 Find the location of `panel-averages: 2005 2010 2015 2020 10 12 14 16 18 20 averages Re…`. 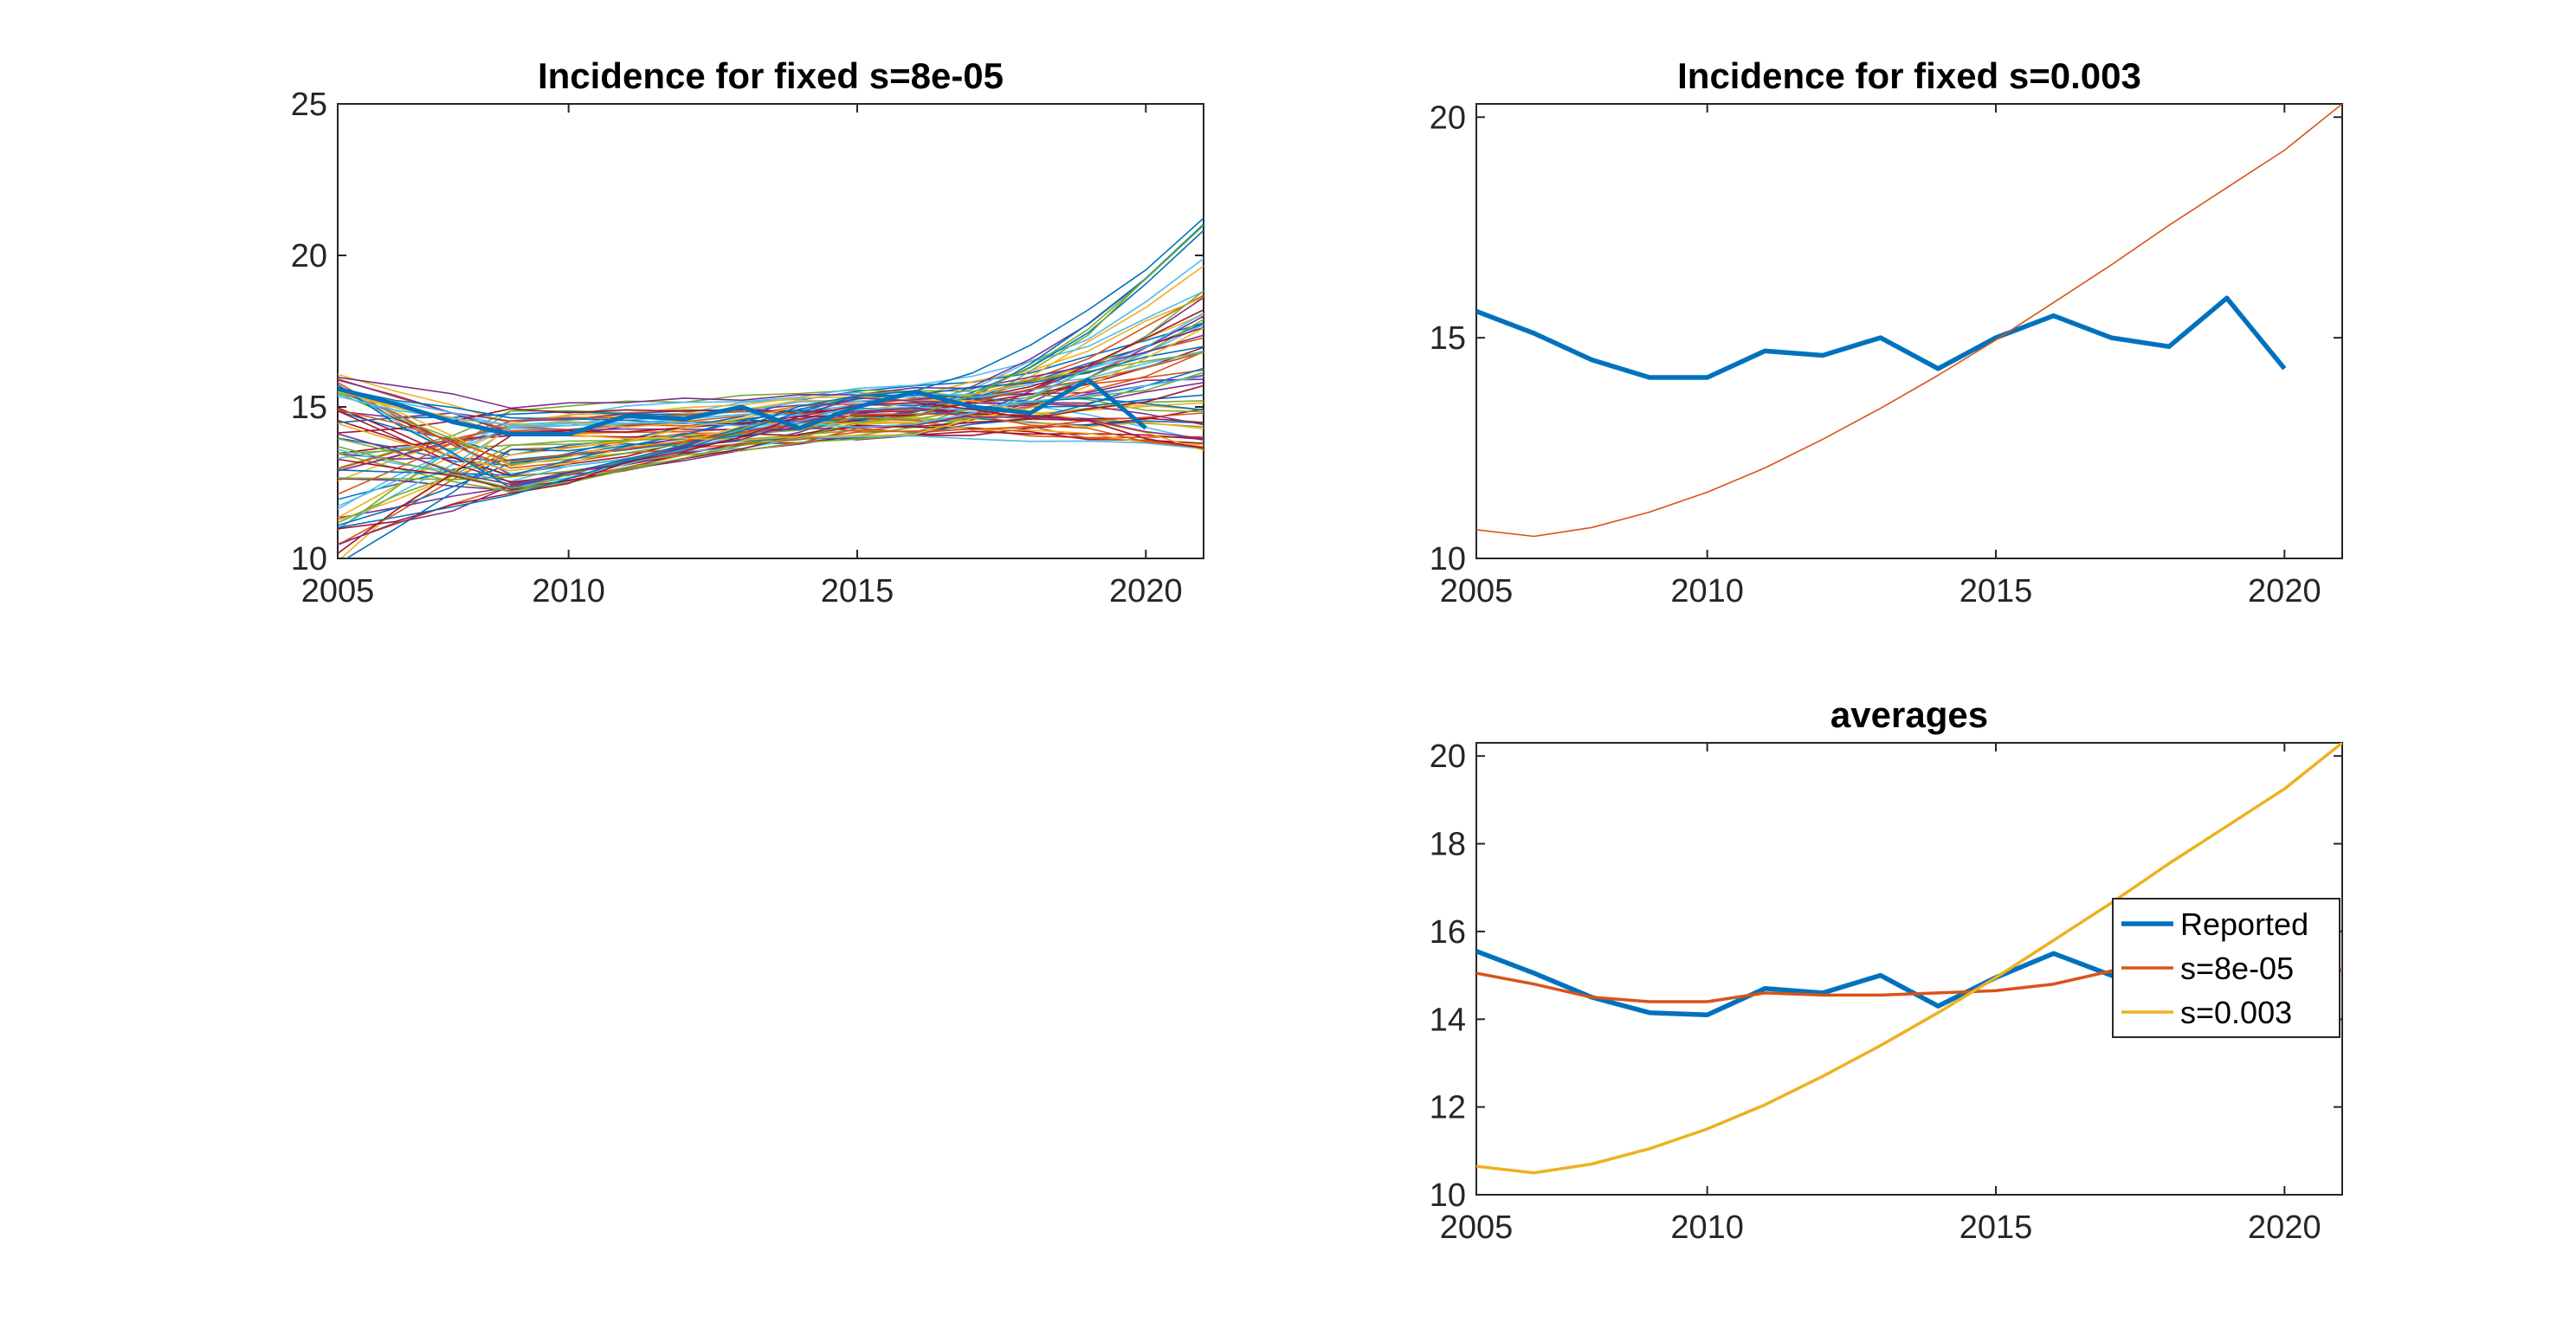

panel-averages: 2005 2010 2015 2020 10 12 14 16 18 20 averages Re… is located at coordinates (1886, 970).